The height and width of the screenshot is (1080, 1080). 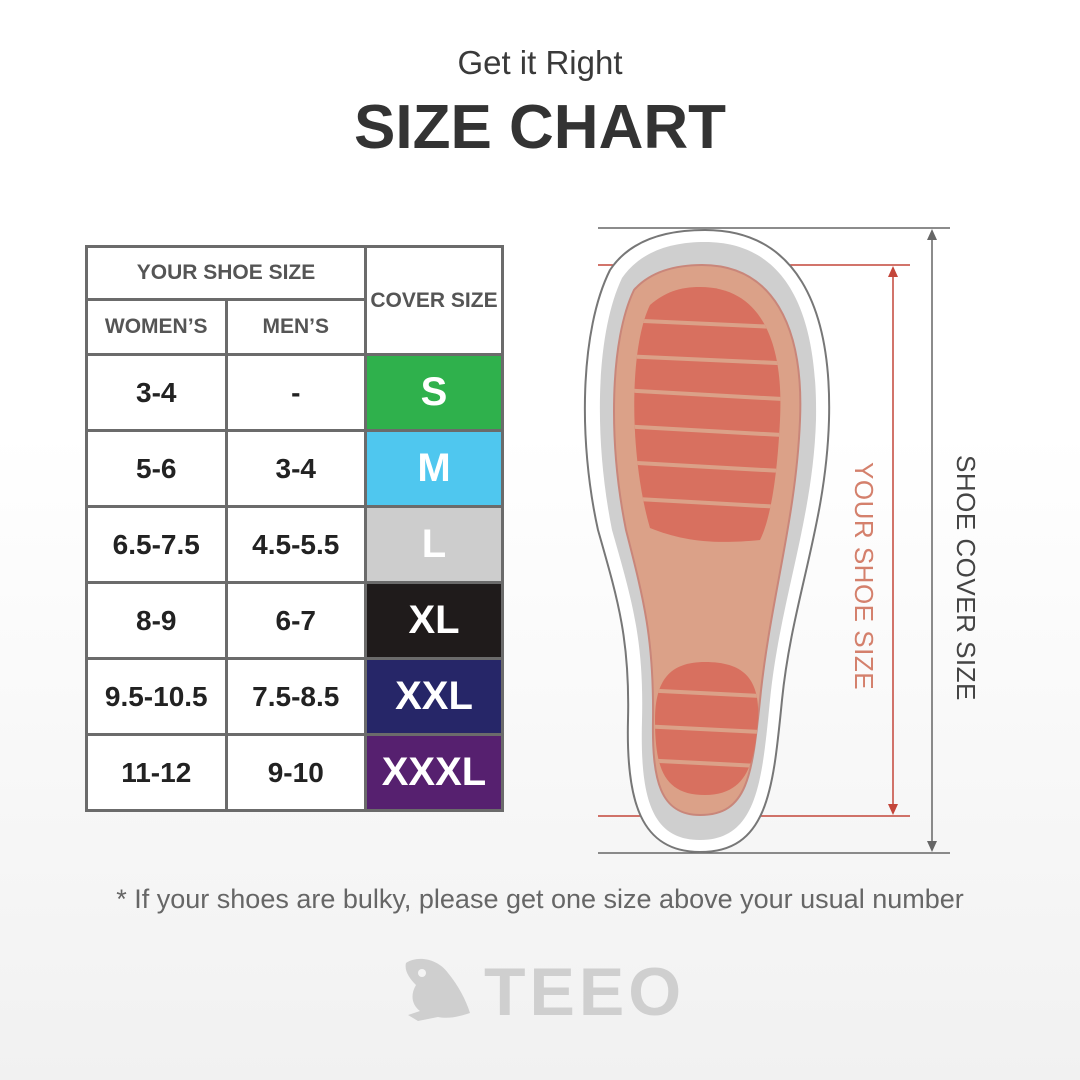 What do you see at coordinates (585, 992) in the screenshot?
I see `logo-text: TEEO` at bounding box center [585, 992].